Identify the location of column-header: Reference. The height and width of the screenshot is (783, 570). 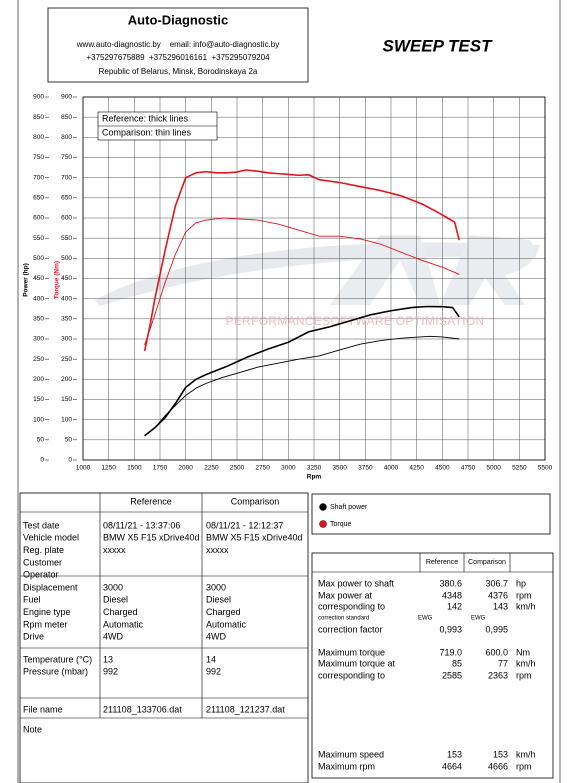
(151, 501).